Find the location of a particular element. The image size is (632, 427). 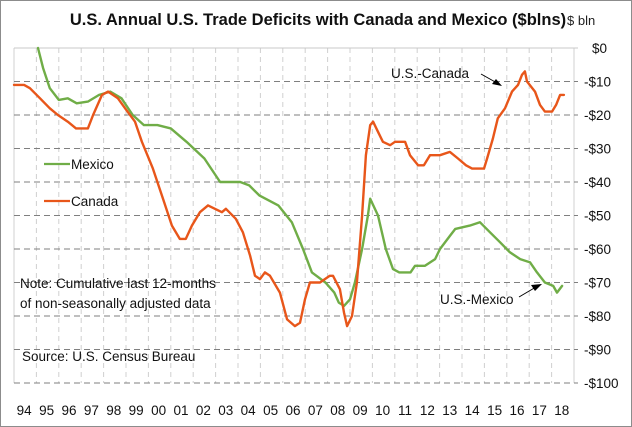

y-tick-label: -$80 is located at coordinates (597, 316).